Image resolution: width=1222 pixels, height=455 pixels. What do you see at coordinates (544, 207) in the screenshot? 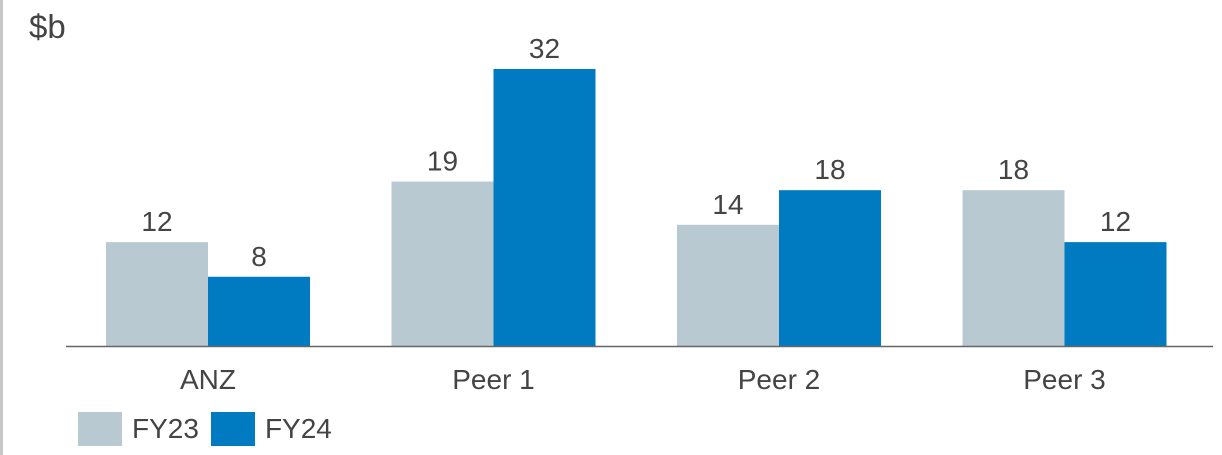
I see `bar-peer-1-fy24` at bounding box center [544, 207].